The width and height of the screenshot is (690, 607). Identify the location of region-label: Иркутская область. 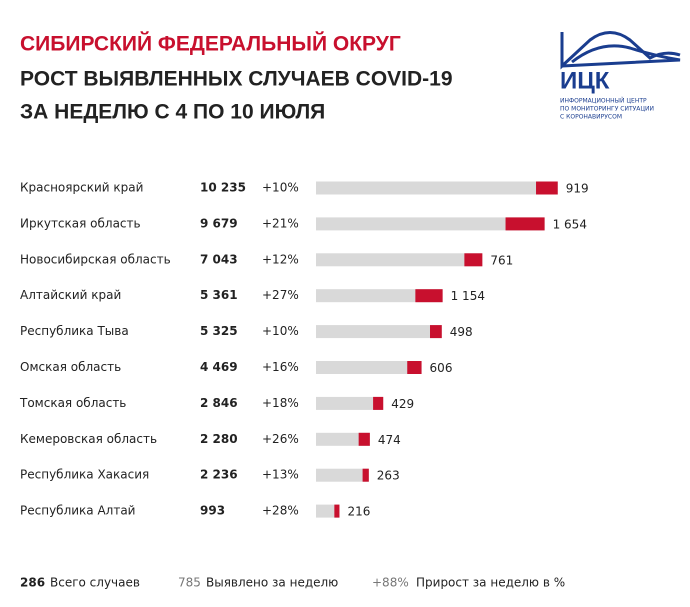
(80, 223).